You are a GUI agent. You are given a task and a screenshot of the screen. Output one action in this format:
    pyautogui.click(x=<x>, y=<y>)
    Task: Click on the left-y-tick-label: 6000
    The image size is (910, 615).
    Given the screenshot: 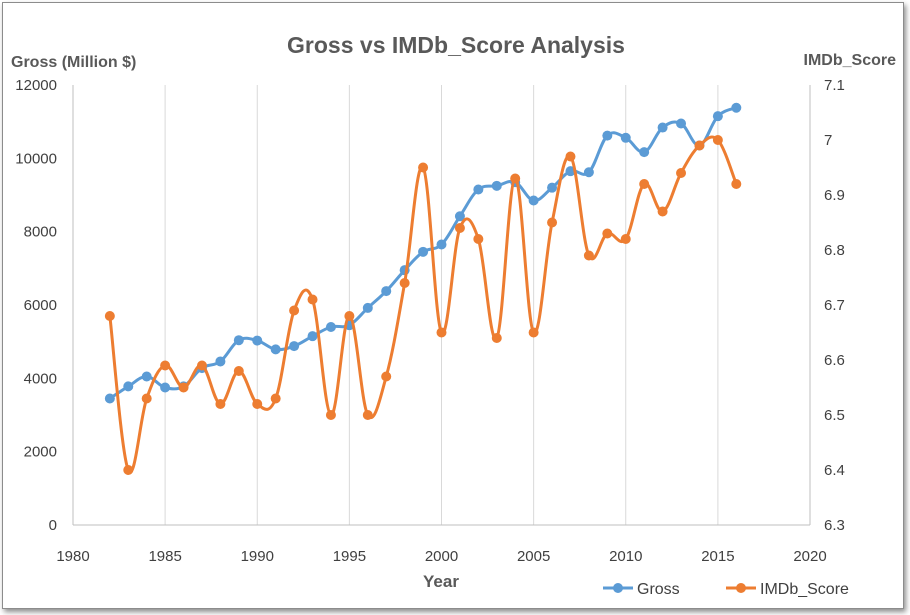 What is the action you would take?
    pyautogui.click(x=40, y=305)
    